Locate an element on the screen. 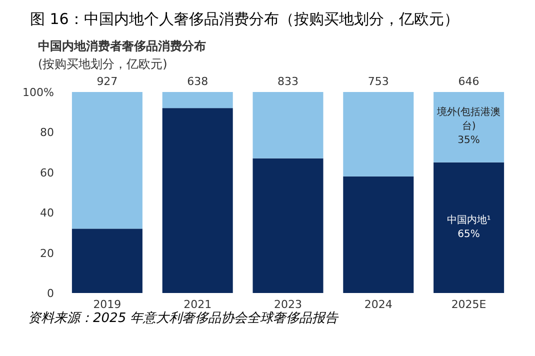 The width and height of the screenshot is (535, 356). x-tick-label: 2024 is located at coordinates (378, 304).